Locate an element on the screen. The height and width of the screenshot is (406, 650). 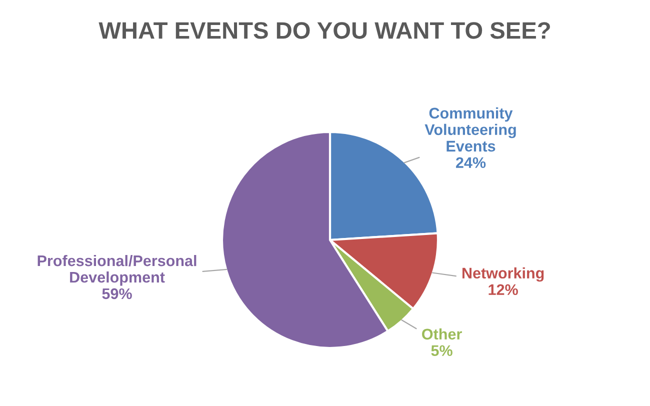
data-label: 24% is located at coordinates (471, 162).